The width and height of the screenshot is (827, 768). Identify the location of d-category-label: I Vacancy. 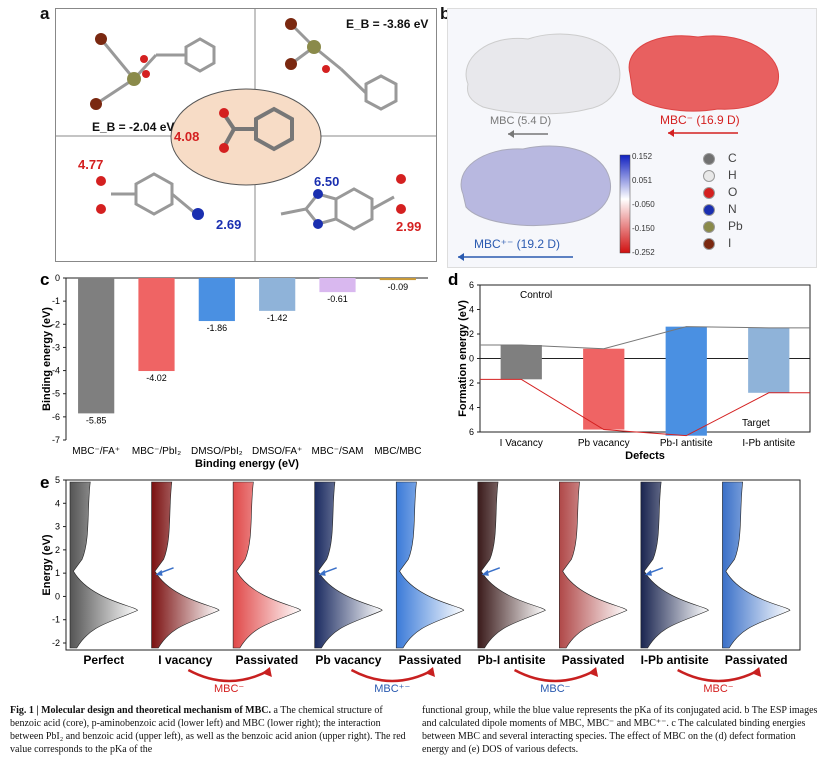
(521, 443).